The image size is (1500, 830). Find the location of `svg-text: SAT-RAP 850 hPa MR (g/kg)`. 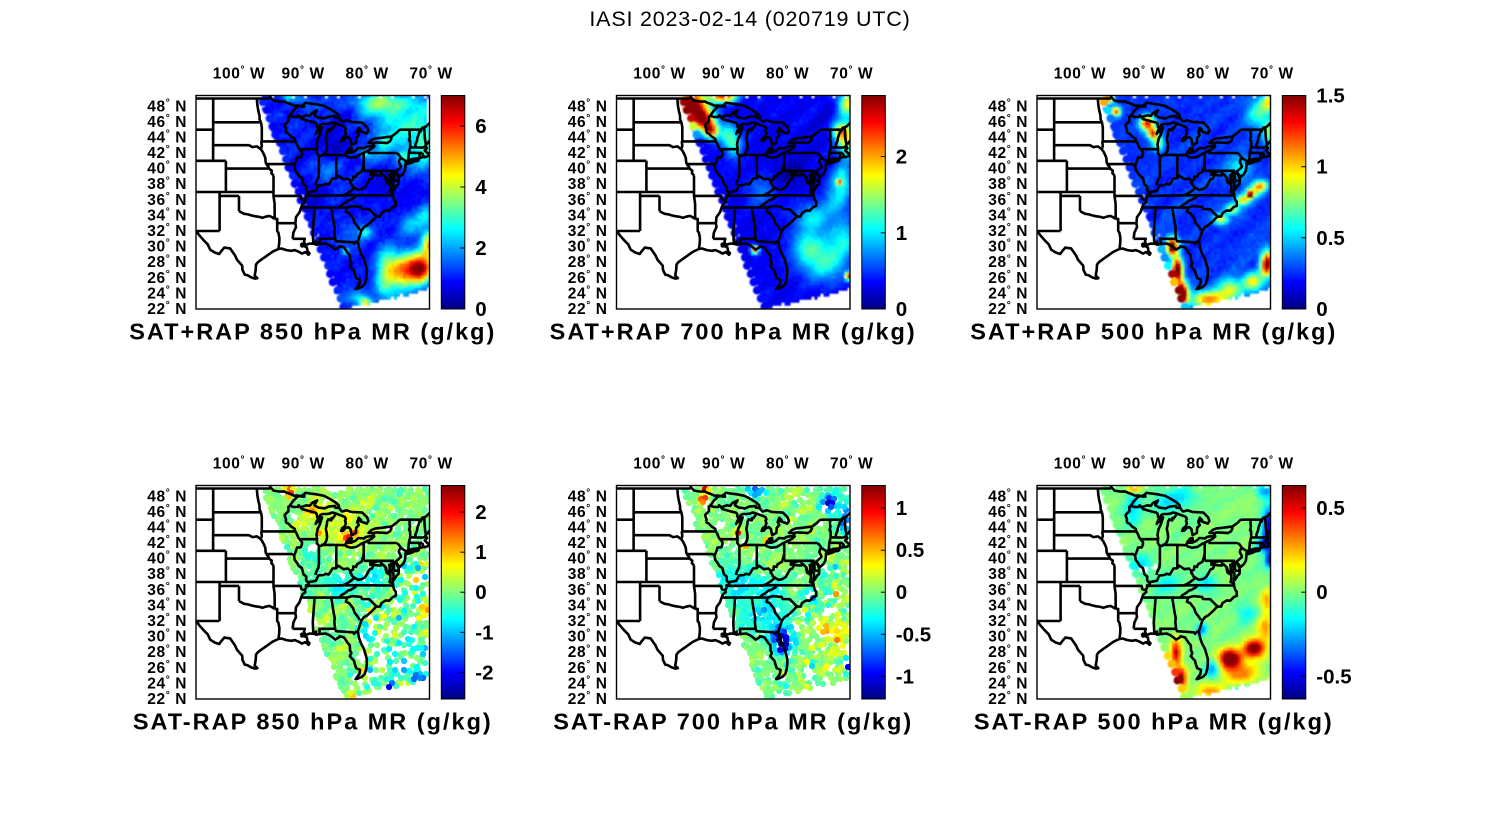

svg-text: SAT-RAP 850 hPa MR (g/kg) is located at coordinates (313, 722).